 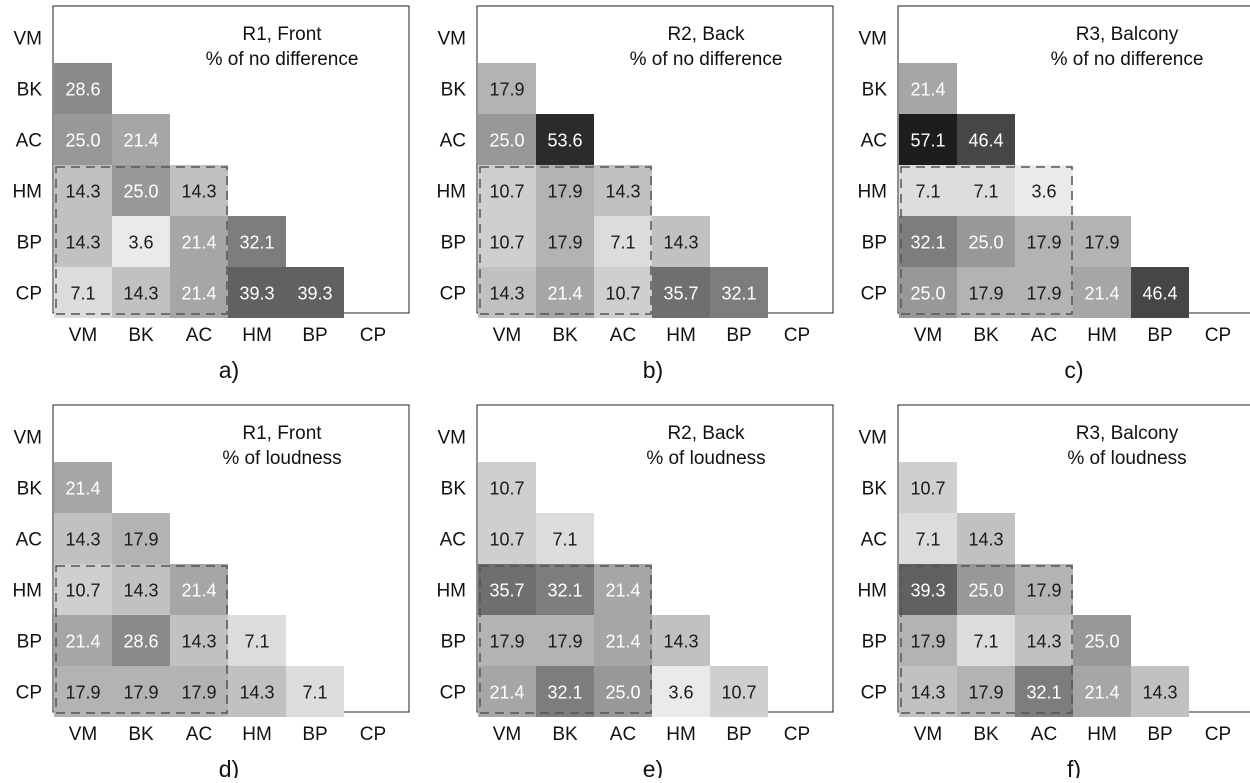 I want to click on panel-letter-label: a), so click(x=229, y=370).